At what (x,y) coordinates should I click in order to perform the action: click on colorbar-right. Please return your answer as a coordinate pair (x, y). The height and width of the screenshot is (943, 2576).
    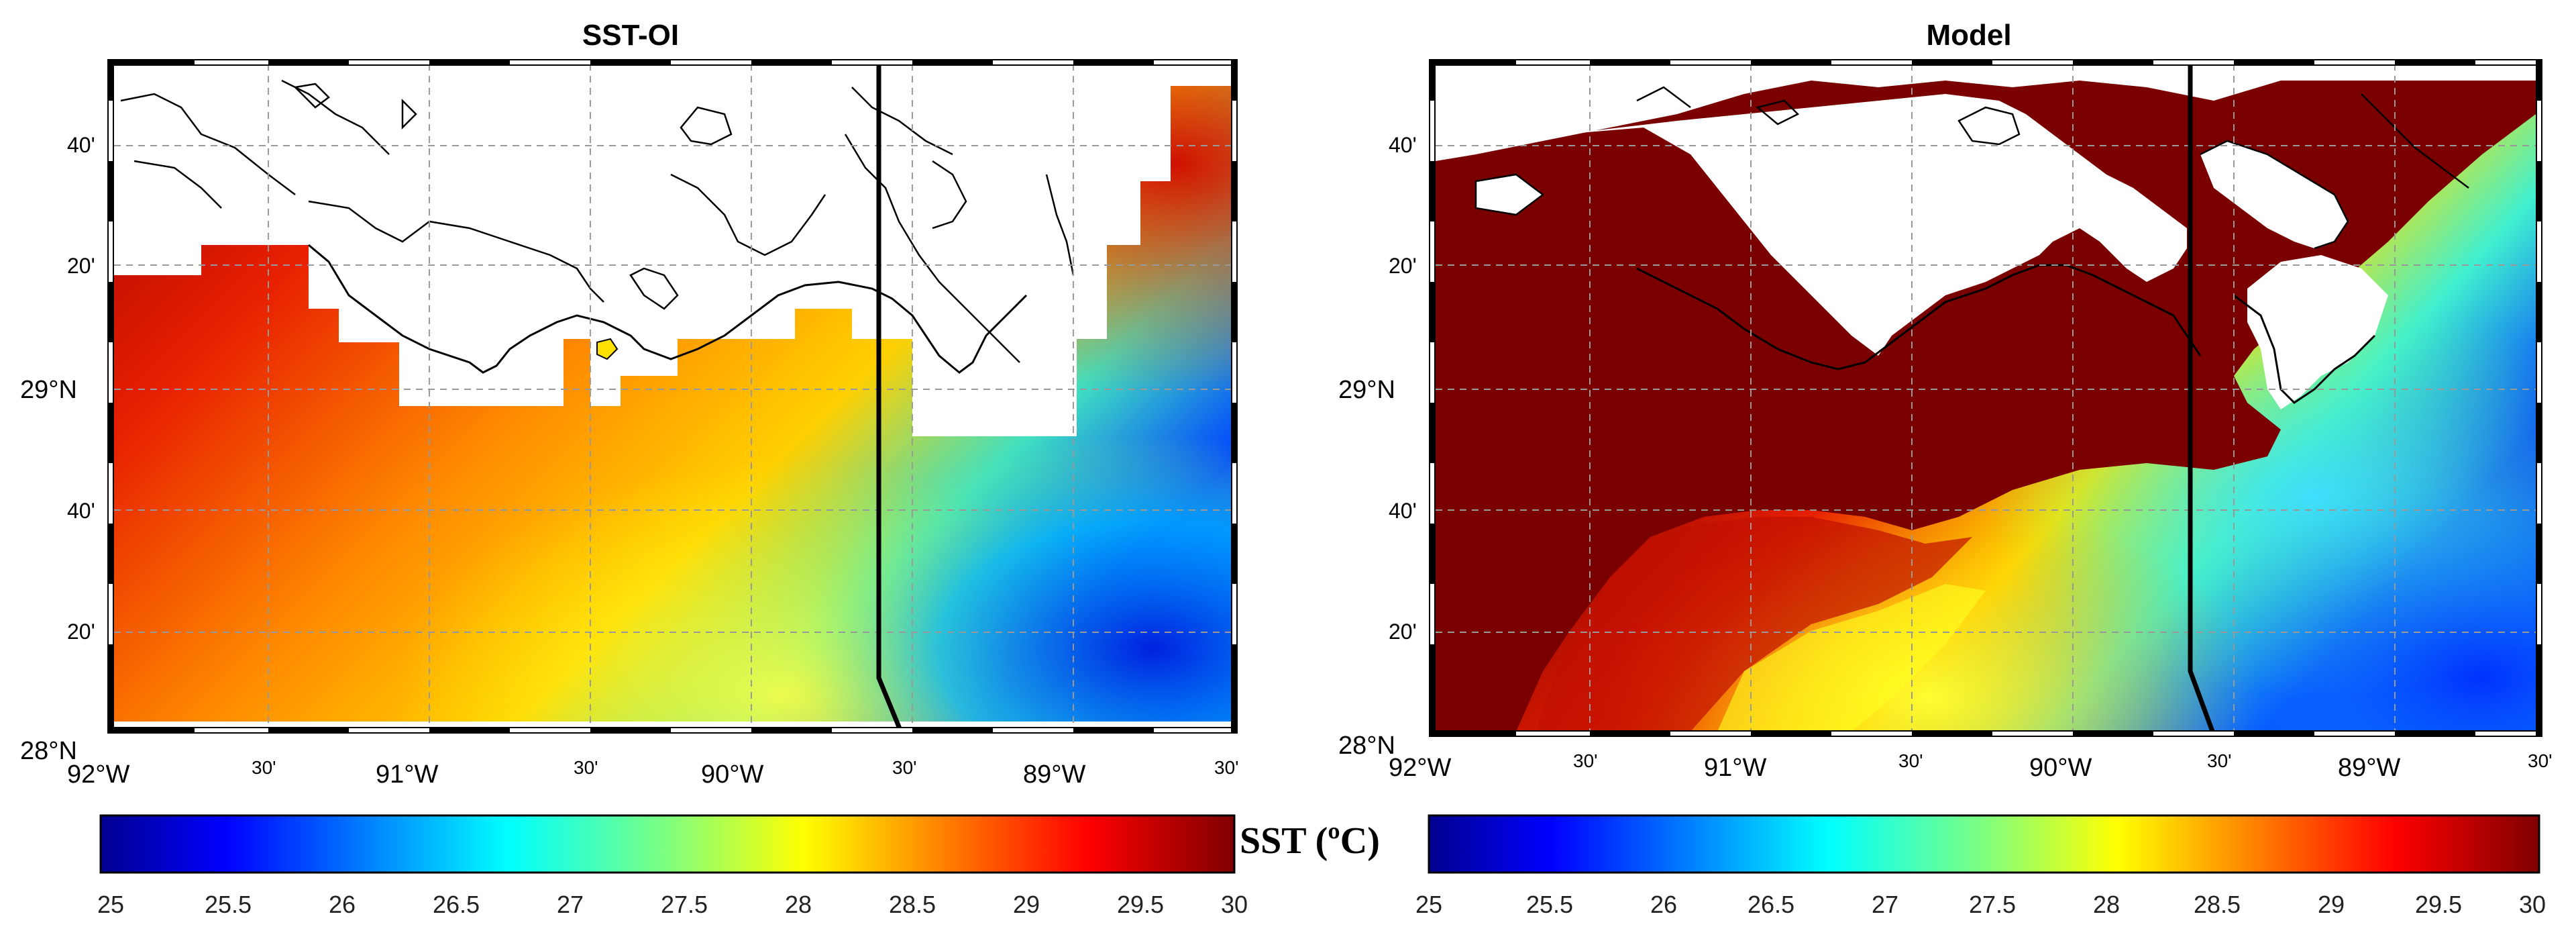
    Looking at the image, I should click on (1984, 844).